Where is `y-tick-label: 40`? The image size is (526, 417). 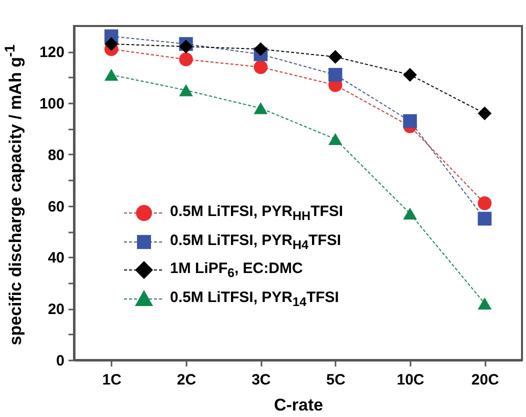
y-tick-label: 40 is located at coordinates (56, 258).